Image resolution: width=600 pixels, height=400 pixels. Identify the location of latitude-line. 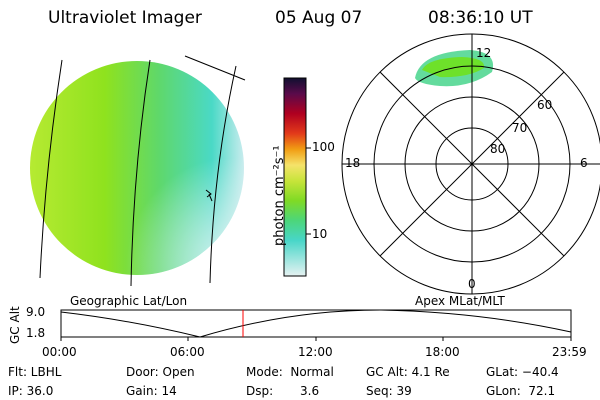
(215, 68).